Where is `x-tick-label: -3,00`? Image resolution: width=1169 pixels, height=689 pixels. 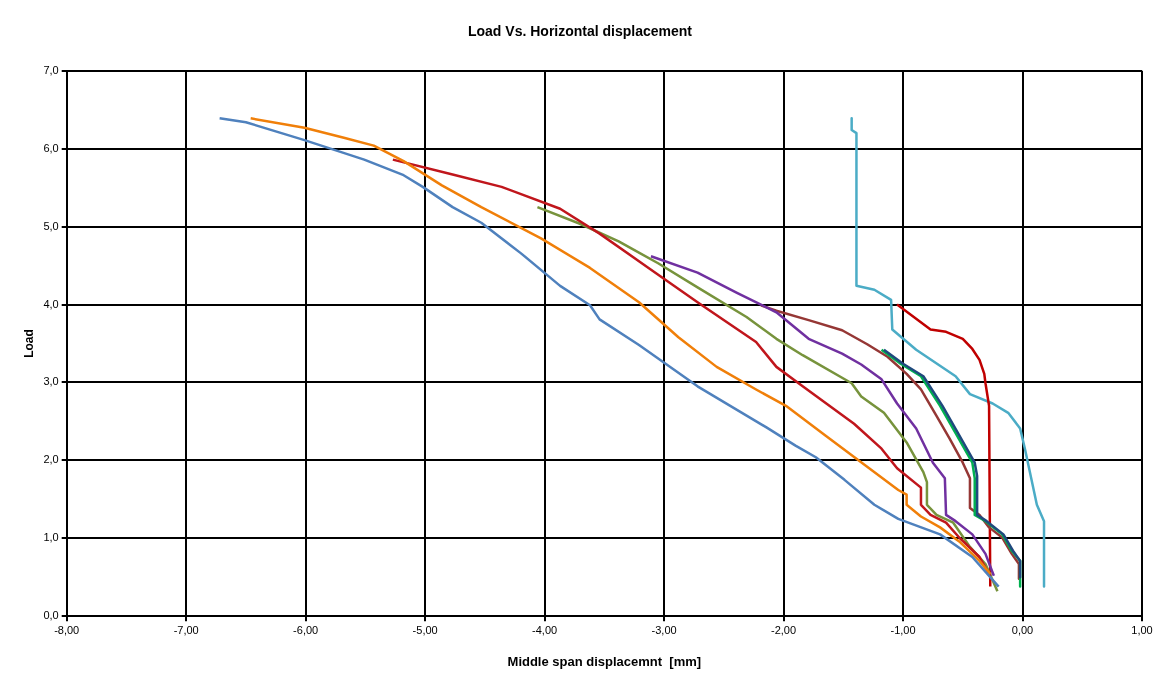 x-tick-label: -3,00 is located at coordinates (664, 629).